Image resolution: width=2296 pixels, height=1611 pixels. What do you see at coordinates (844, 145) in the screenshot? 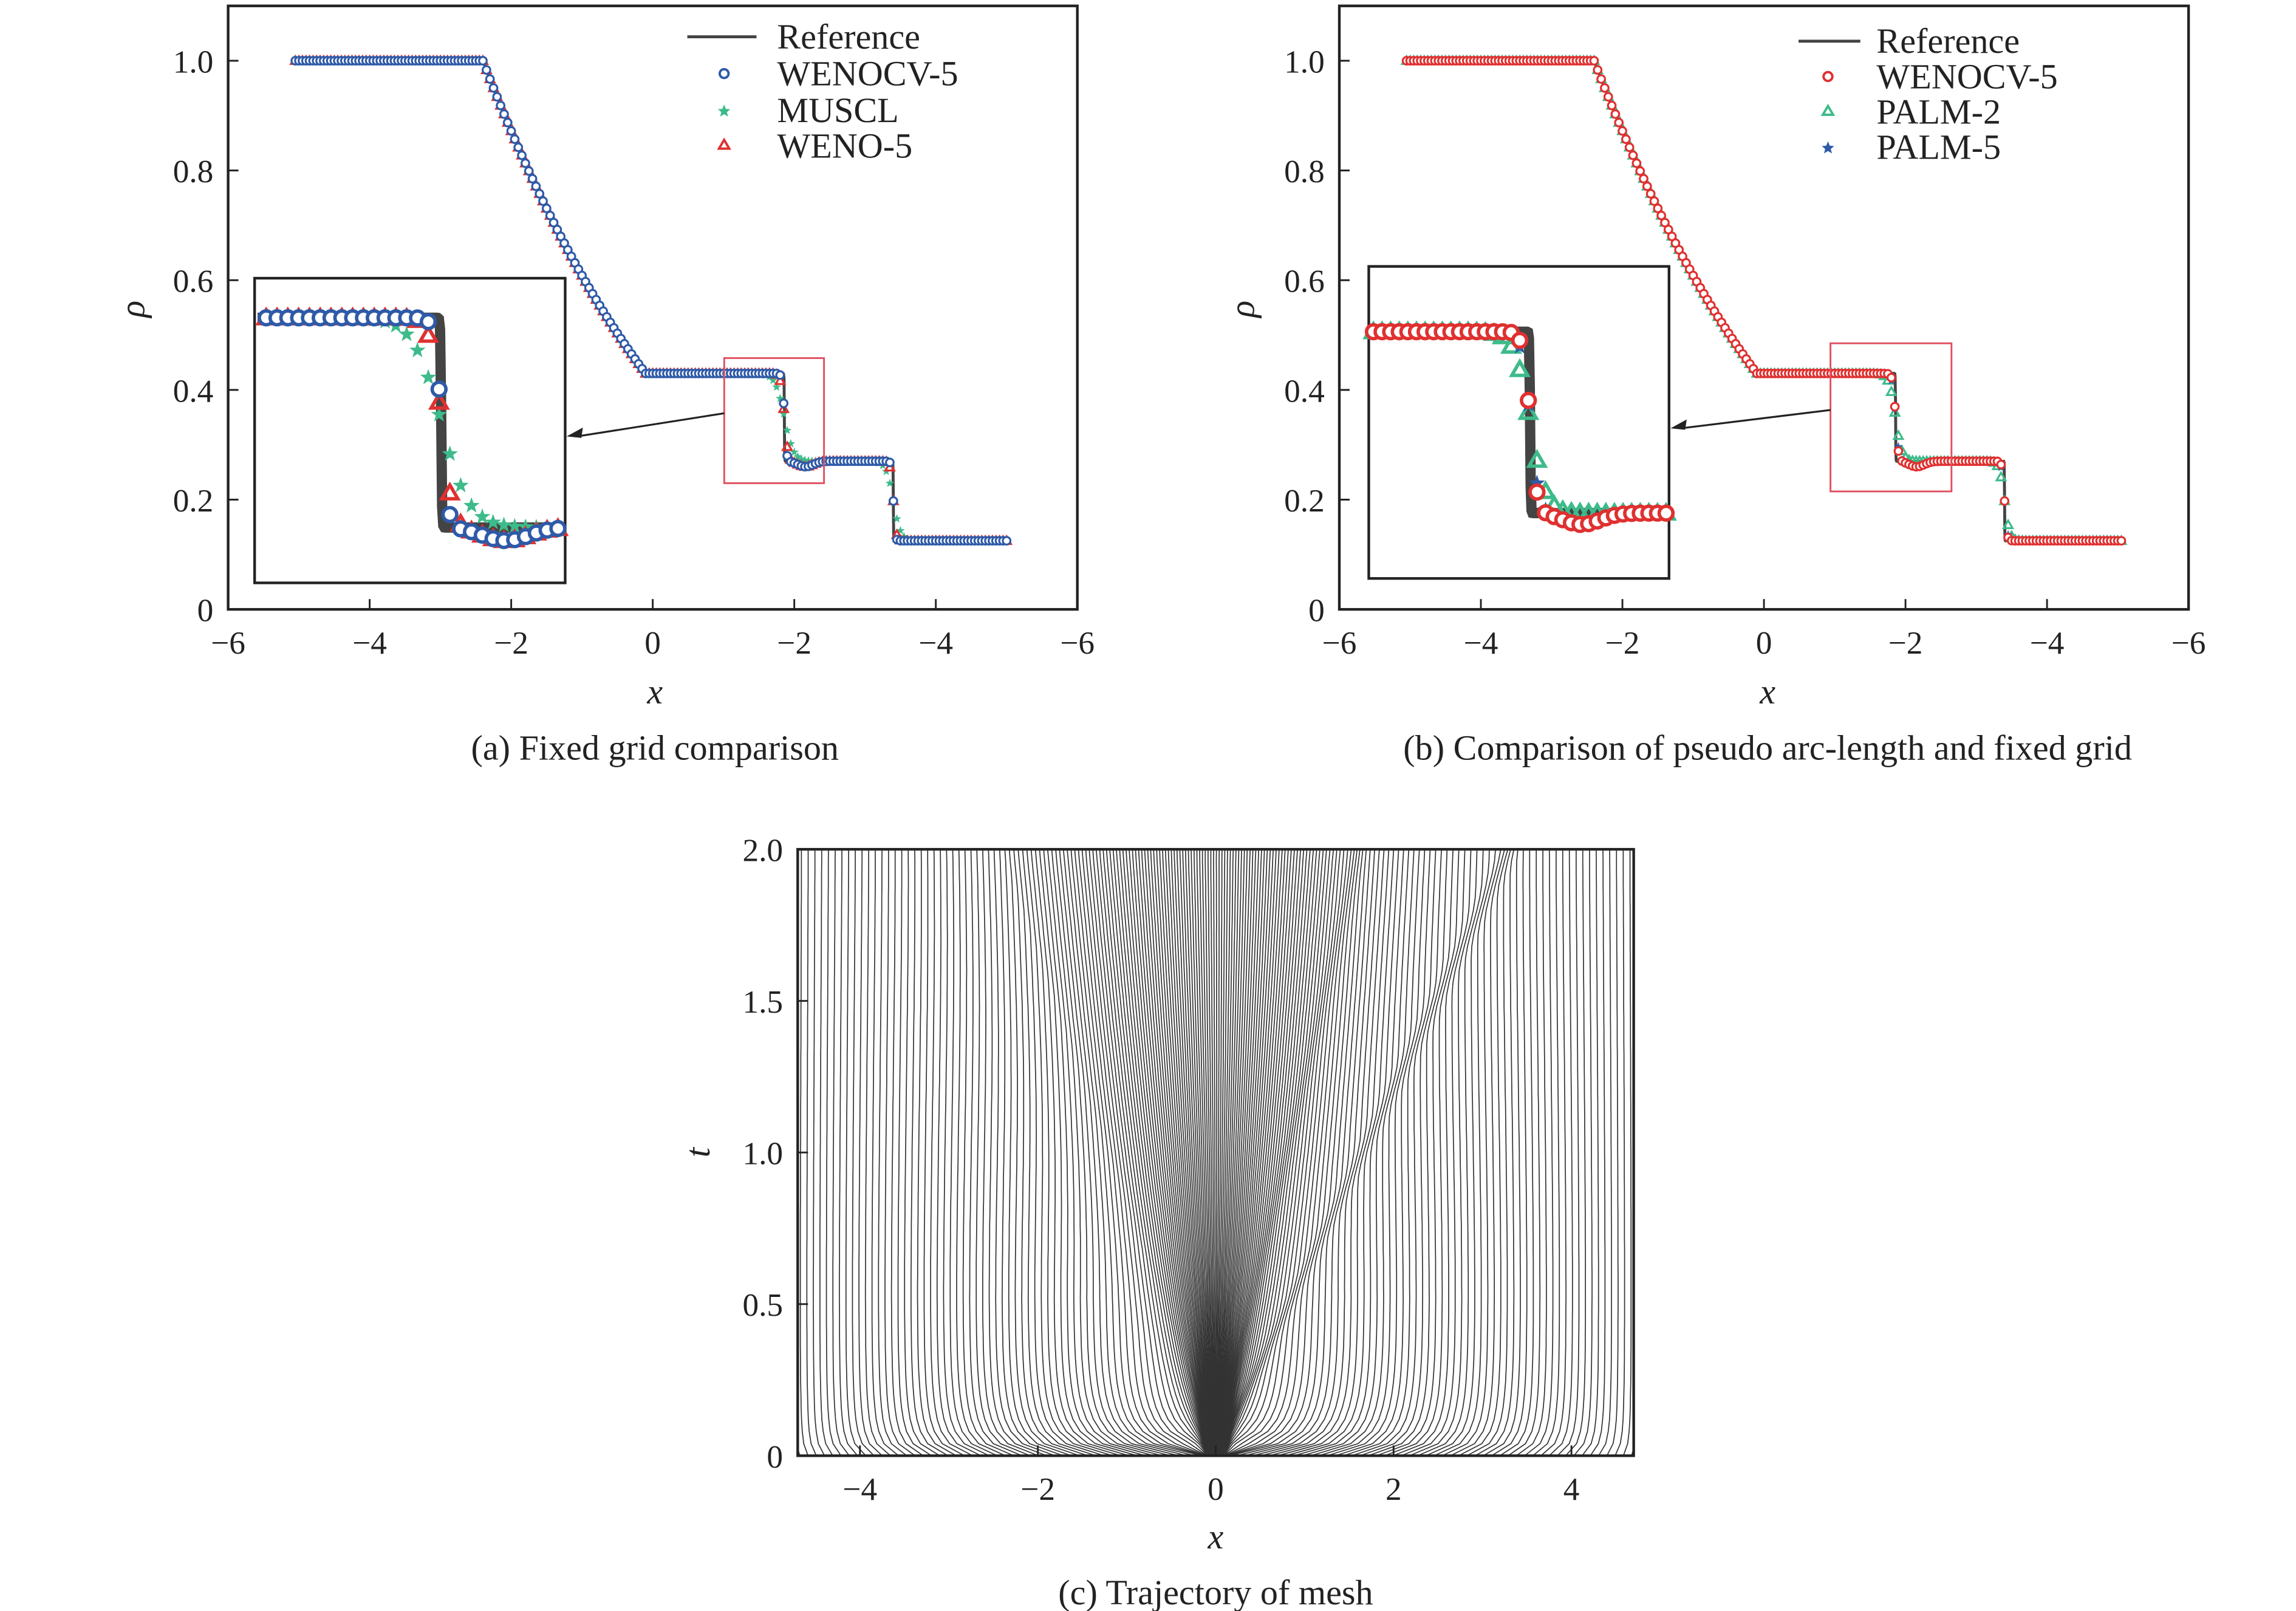
I see `legend-label: WENO-5` at bounding box center [844, 145].